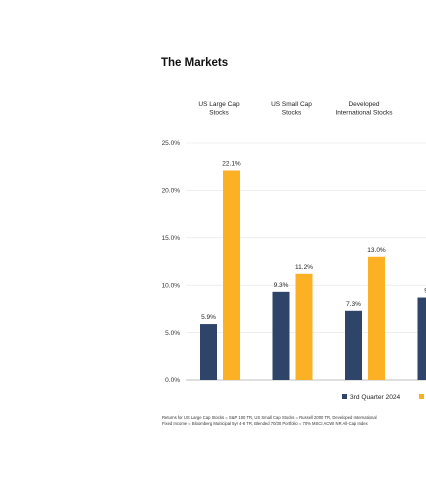  Describe the element at coordinates (171, 285) in the screenshot. I see `y-tick-label: 10.0%` at that location.